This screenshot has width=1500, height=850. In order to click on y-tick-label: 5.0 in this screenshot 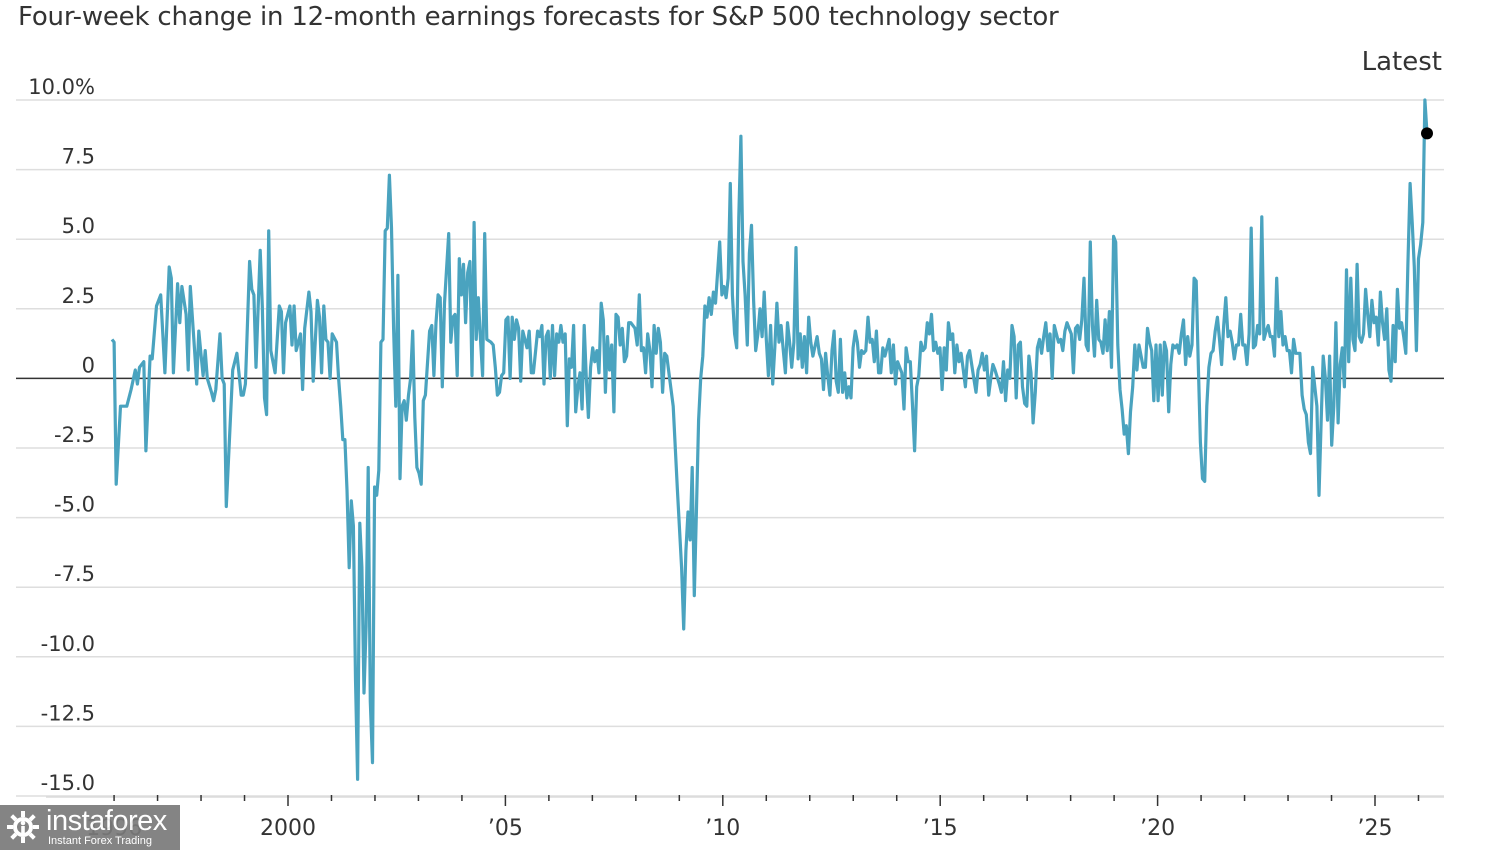, I will do `click(78, 226)`.